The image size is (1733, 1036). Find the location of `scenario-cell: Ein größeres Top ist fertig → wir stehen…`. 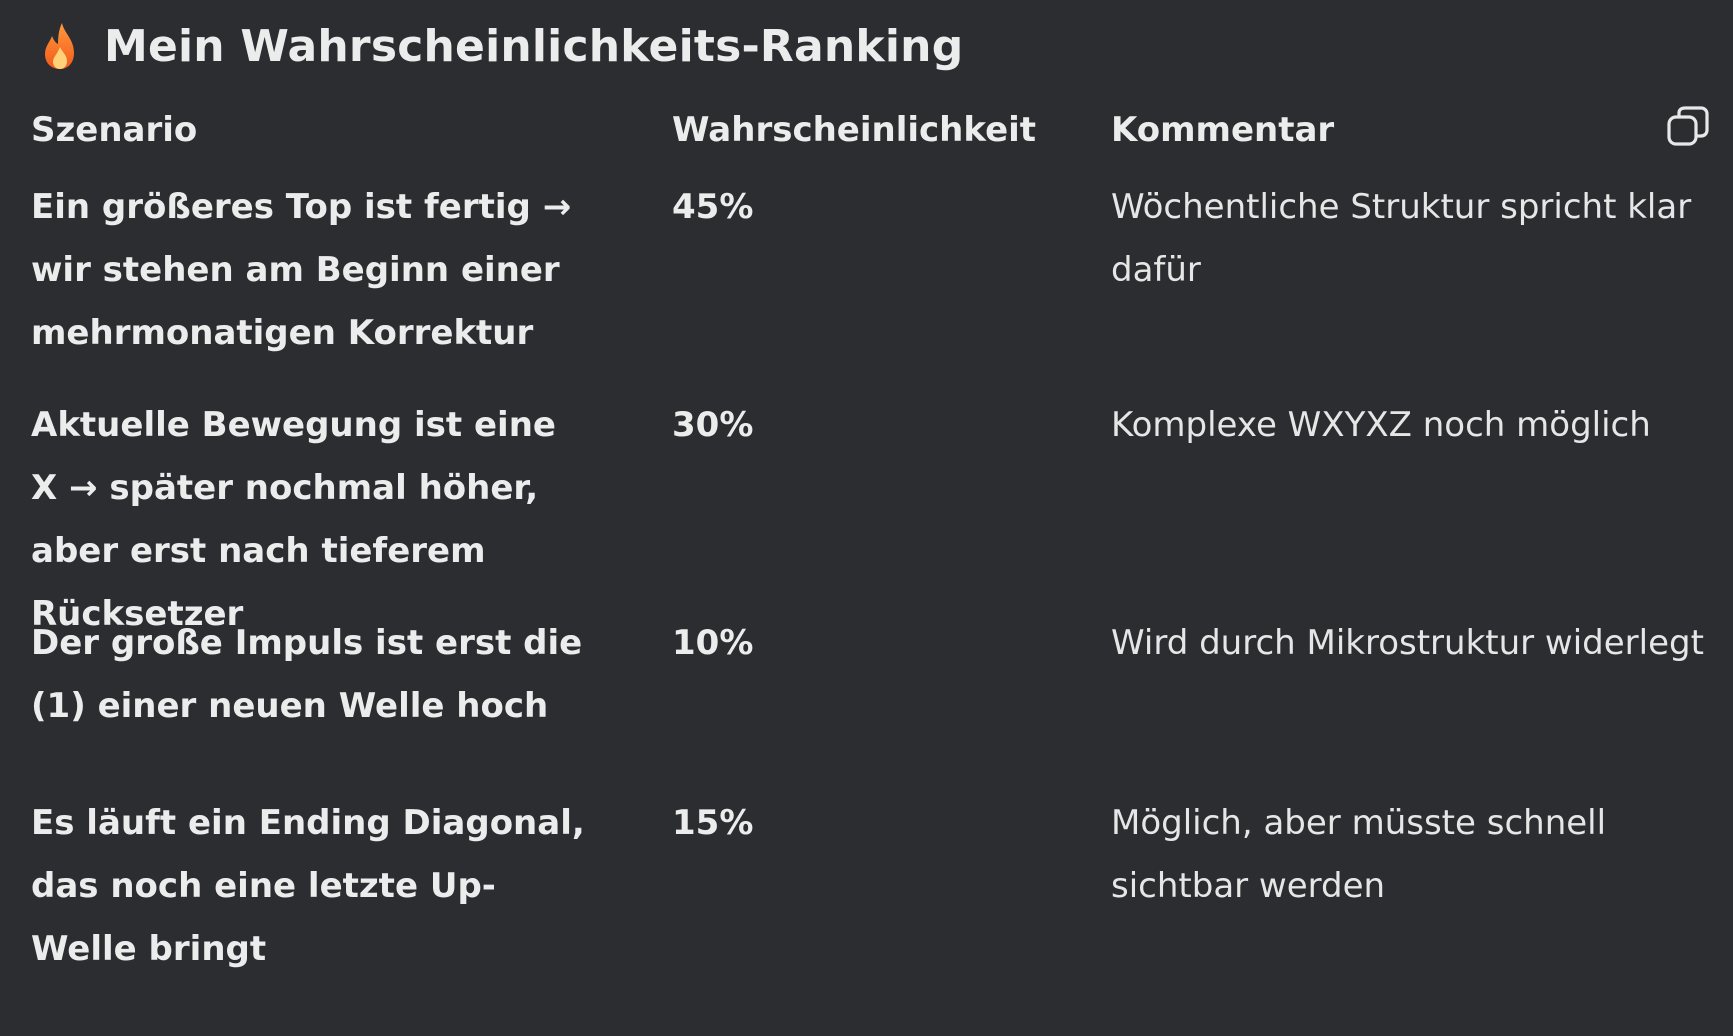

scenario-cell: Ein größeres Top ist fertig → wir stehen… is located at coordinates (301, 270).